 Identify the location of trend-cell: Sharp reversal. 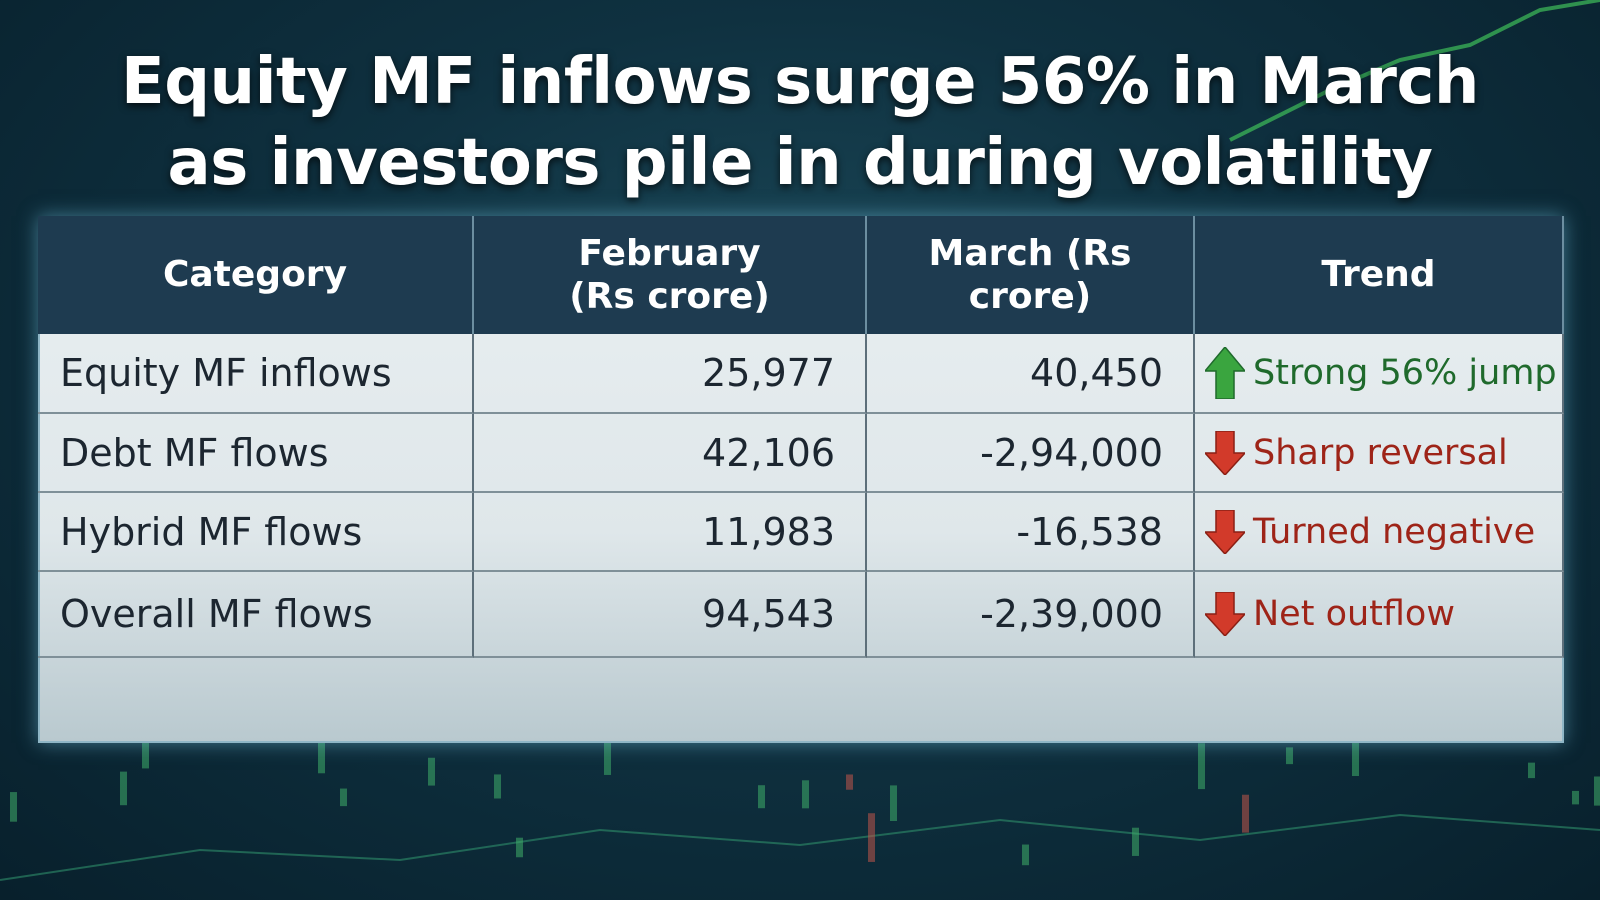
(1379, 453).